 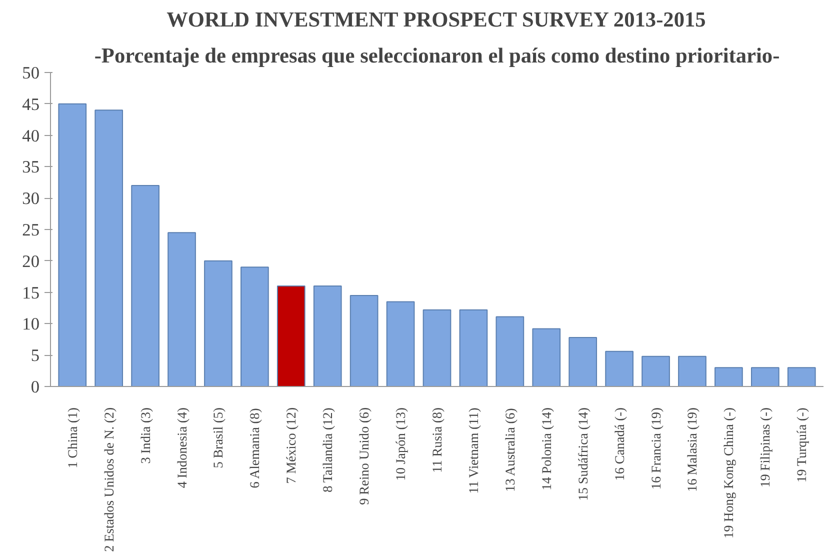 I want to click on y-tick-label: 45, so click(x=31, y=104).